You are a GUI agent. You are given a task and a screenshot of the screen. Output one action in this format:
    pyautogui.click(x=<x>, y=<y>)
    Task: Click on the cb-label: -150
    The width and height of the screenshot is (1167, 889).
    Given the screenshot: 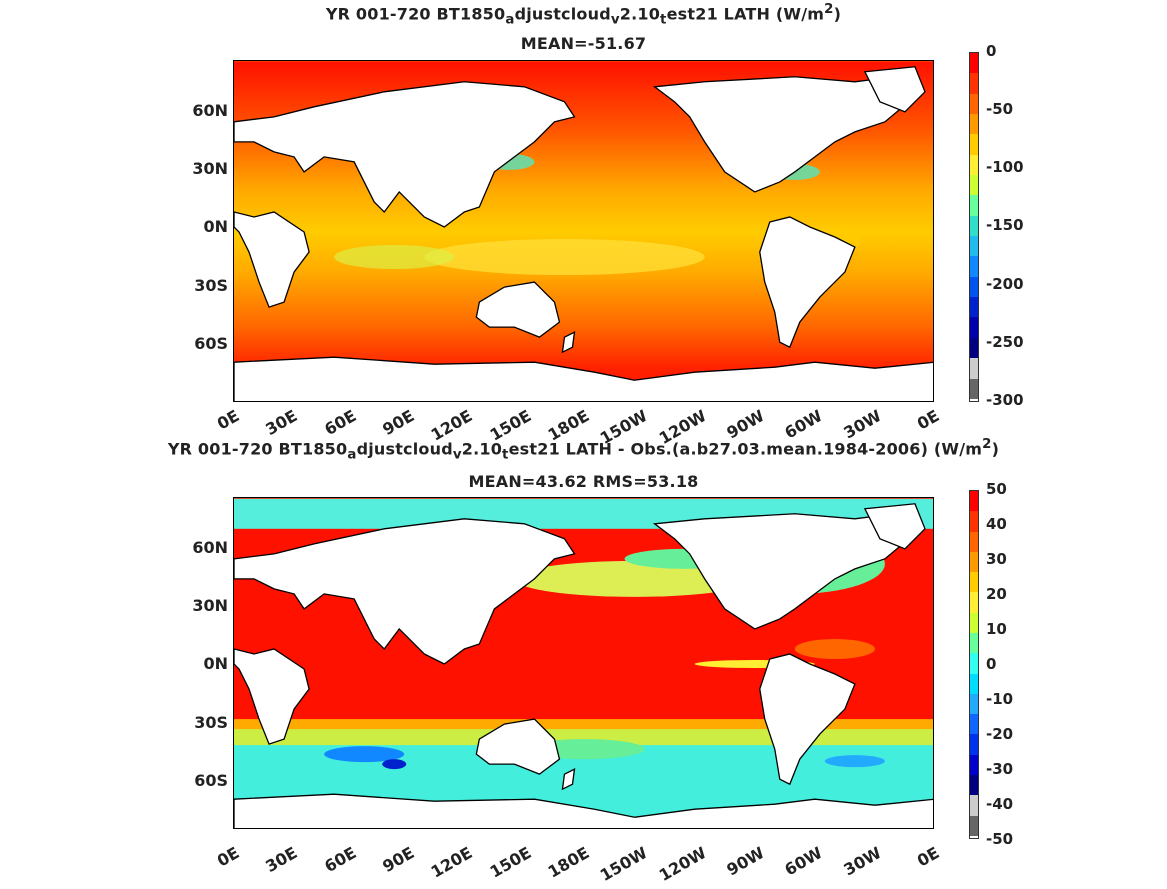 What is the action you would take?
    pyautogui.click(x=1005, y=225)
    